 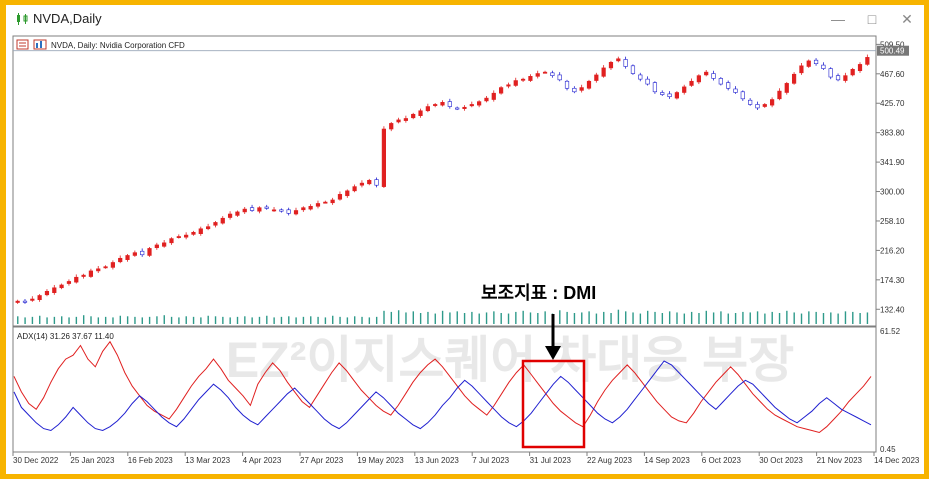 What do you see at coordinates (888, 449) in the screenshot?
I see `adx-y-tick-label: 0.45` at bounding box center [888, 449].